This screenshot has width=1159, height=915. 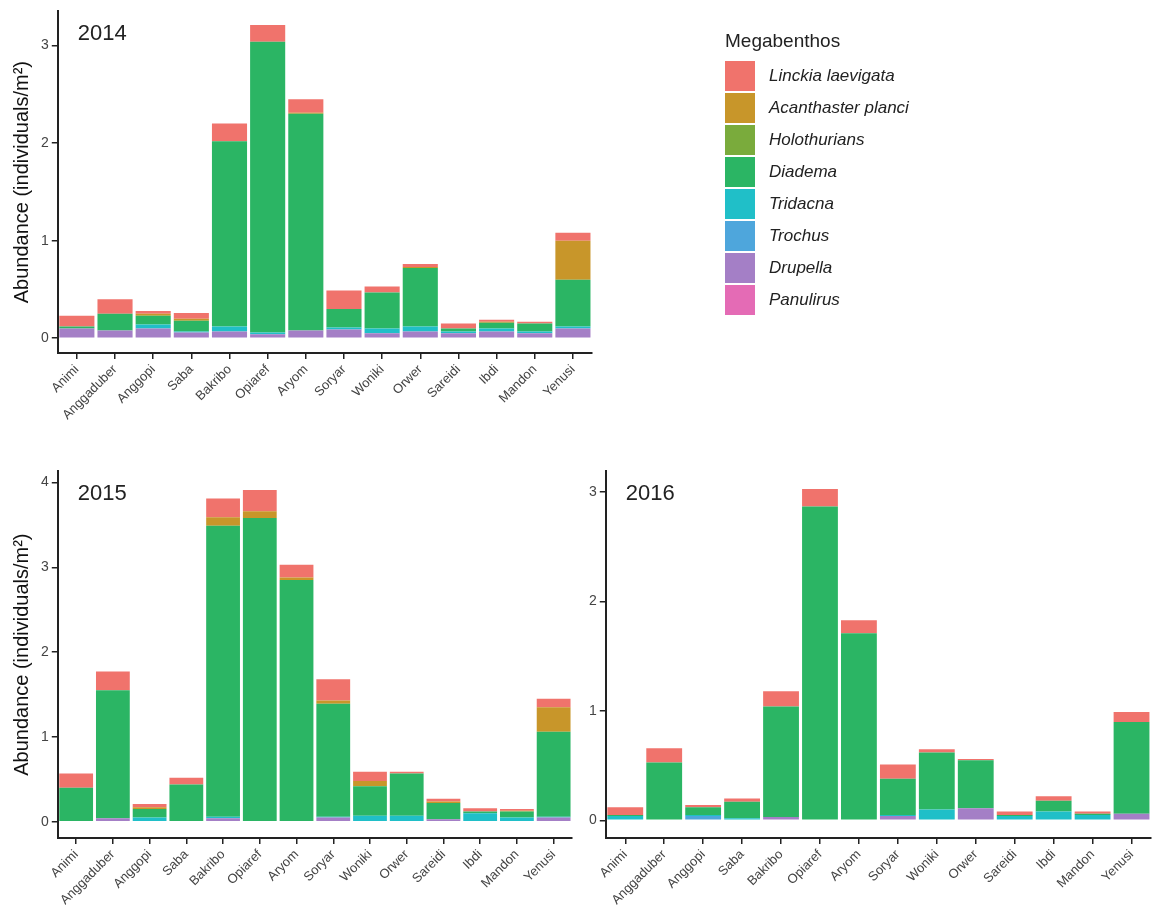 I want to click on legend-label: Holothurians, so click(x=817, y=140).